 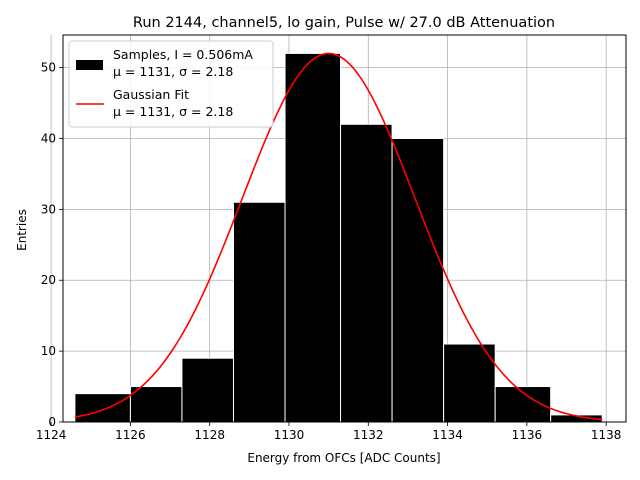 What do you see at coordinates (51, 435) in the screenshot?
I see `x-tick-label: 1124` at bounding box center [51, 435].